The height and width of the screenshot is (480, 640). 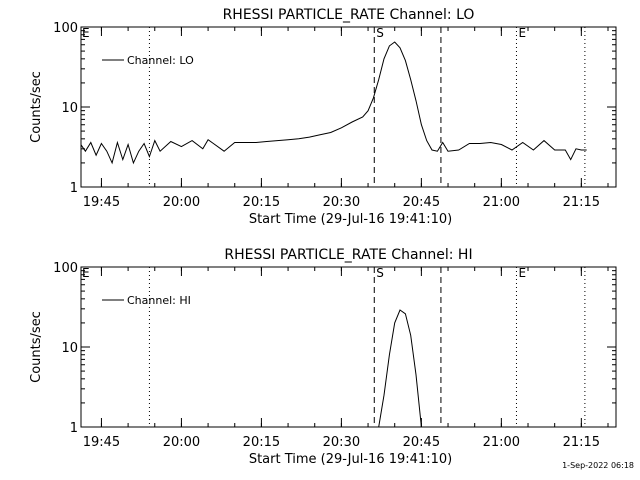 I want to click on chart-title: RHESSI PARTICLE_RATE Channel: LO, so click(x=349, y=15).